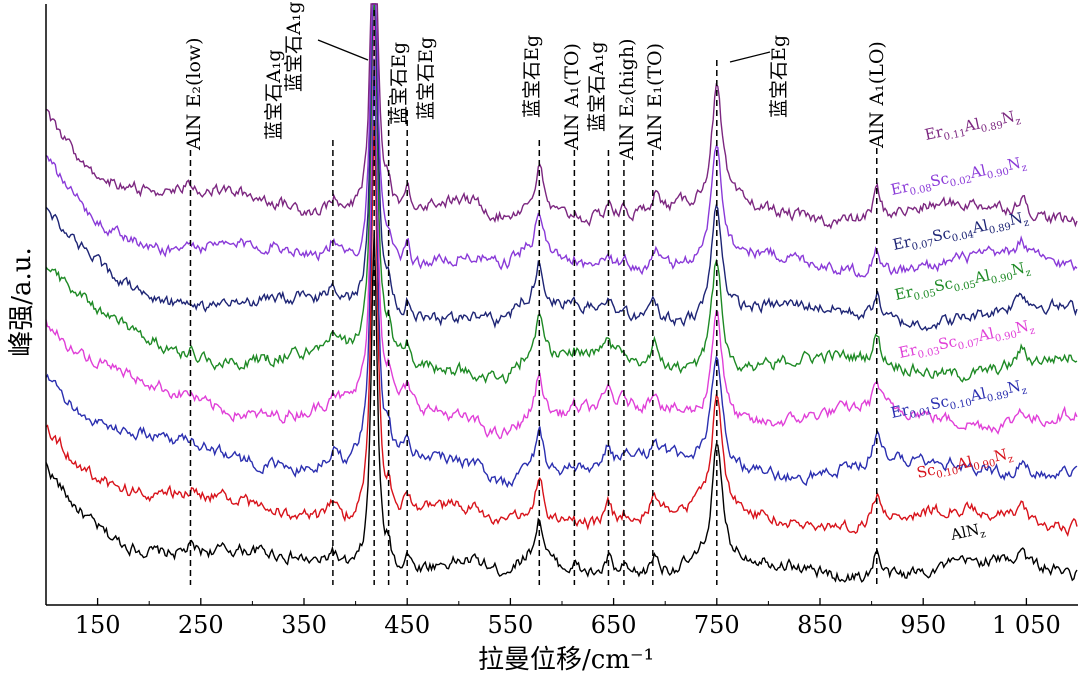 The height and width of the screenshot is (676, 1080). Describe the element at coordinates (1026, 625) in the screenshot. I see `x-tick-label: 1 050` at that location.